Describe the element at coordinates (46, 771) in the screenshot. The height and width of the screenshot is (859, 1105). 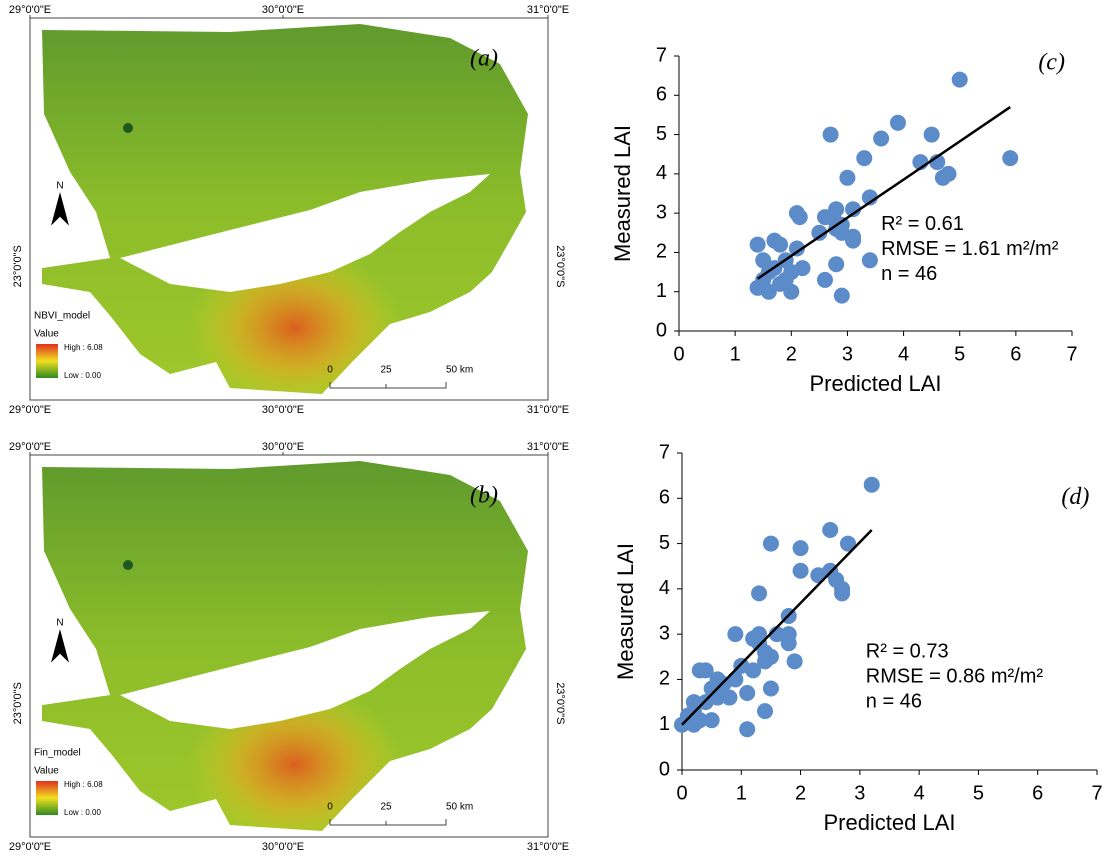
I see `legend-value: Value` at that location.